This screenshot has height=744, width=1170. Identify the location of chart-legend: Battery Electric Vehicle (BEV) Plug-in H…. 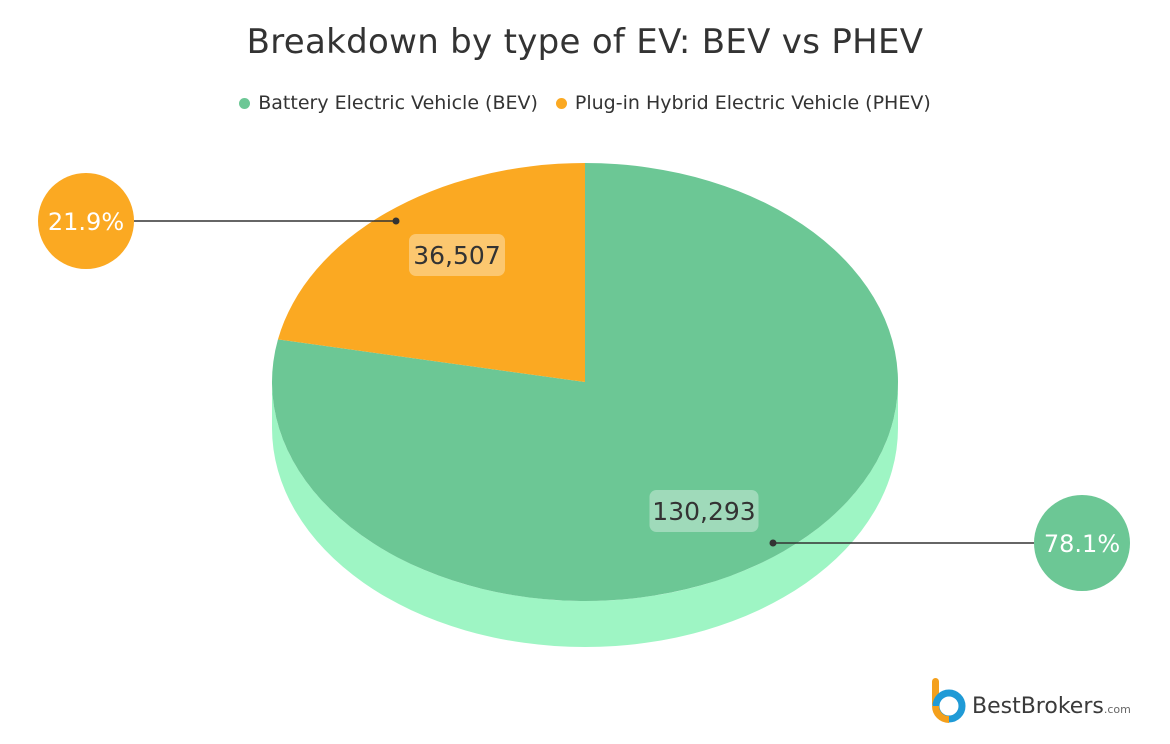
(585, 103).